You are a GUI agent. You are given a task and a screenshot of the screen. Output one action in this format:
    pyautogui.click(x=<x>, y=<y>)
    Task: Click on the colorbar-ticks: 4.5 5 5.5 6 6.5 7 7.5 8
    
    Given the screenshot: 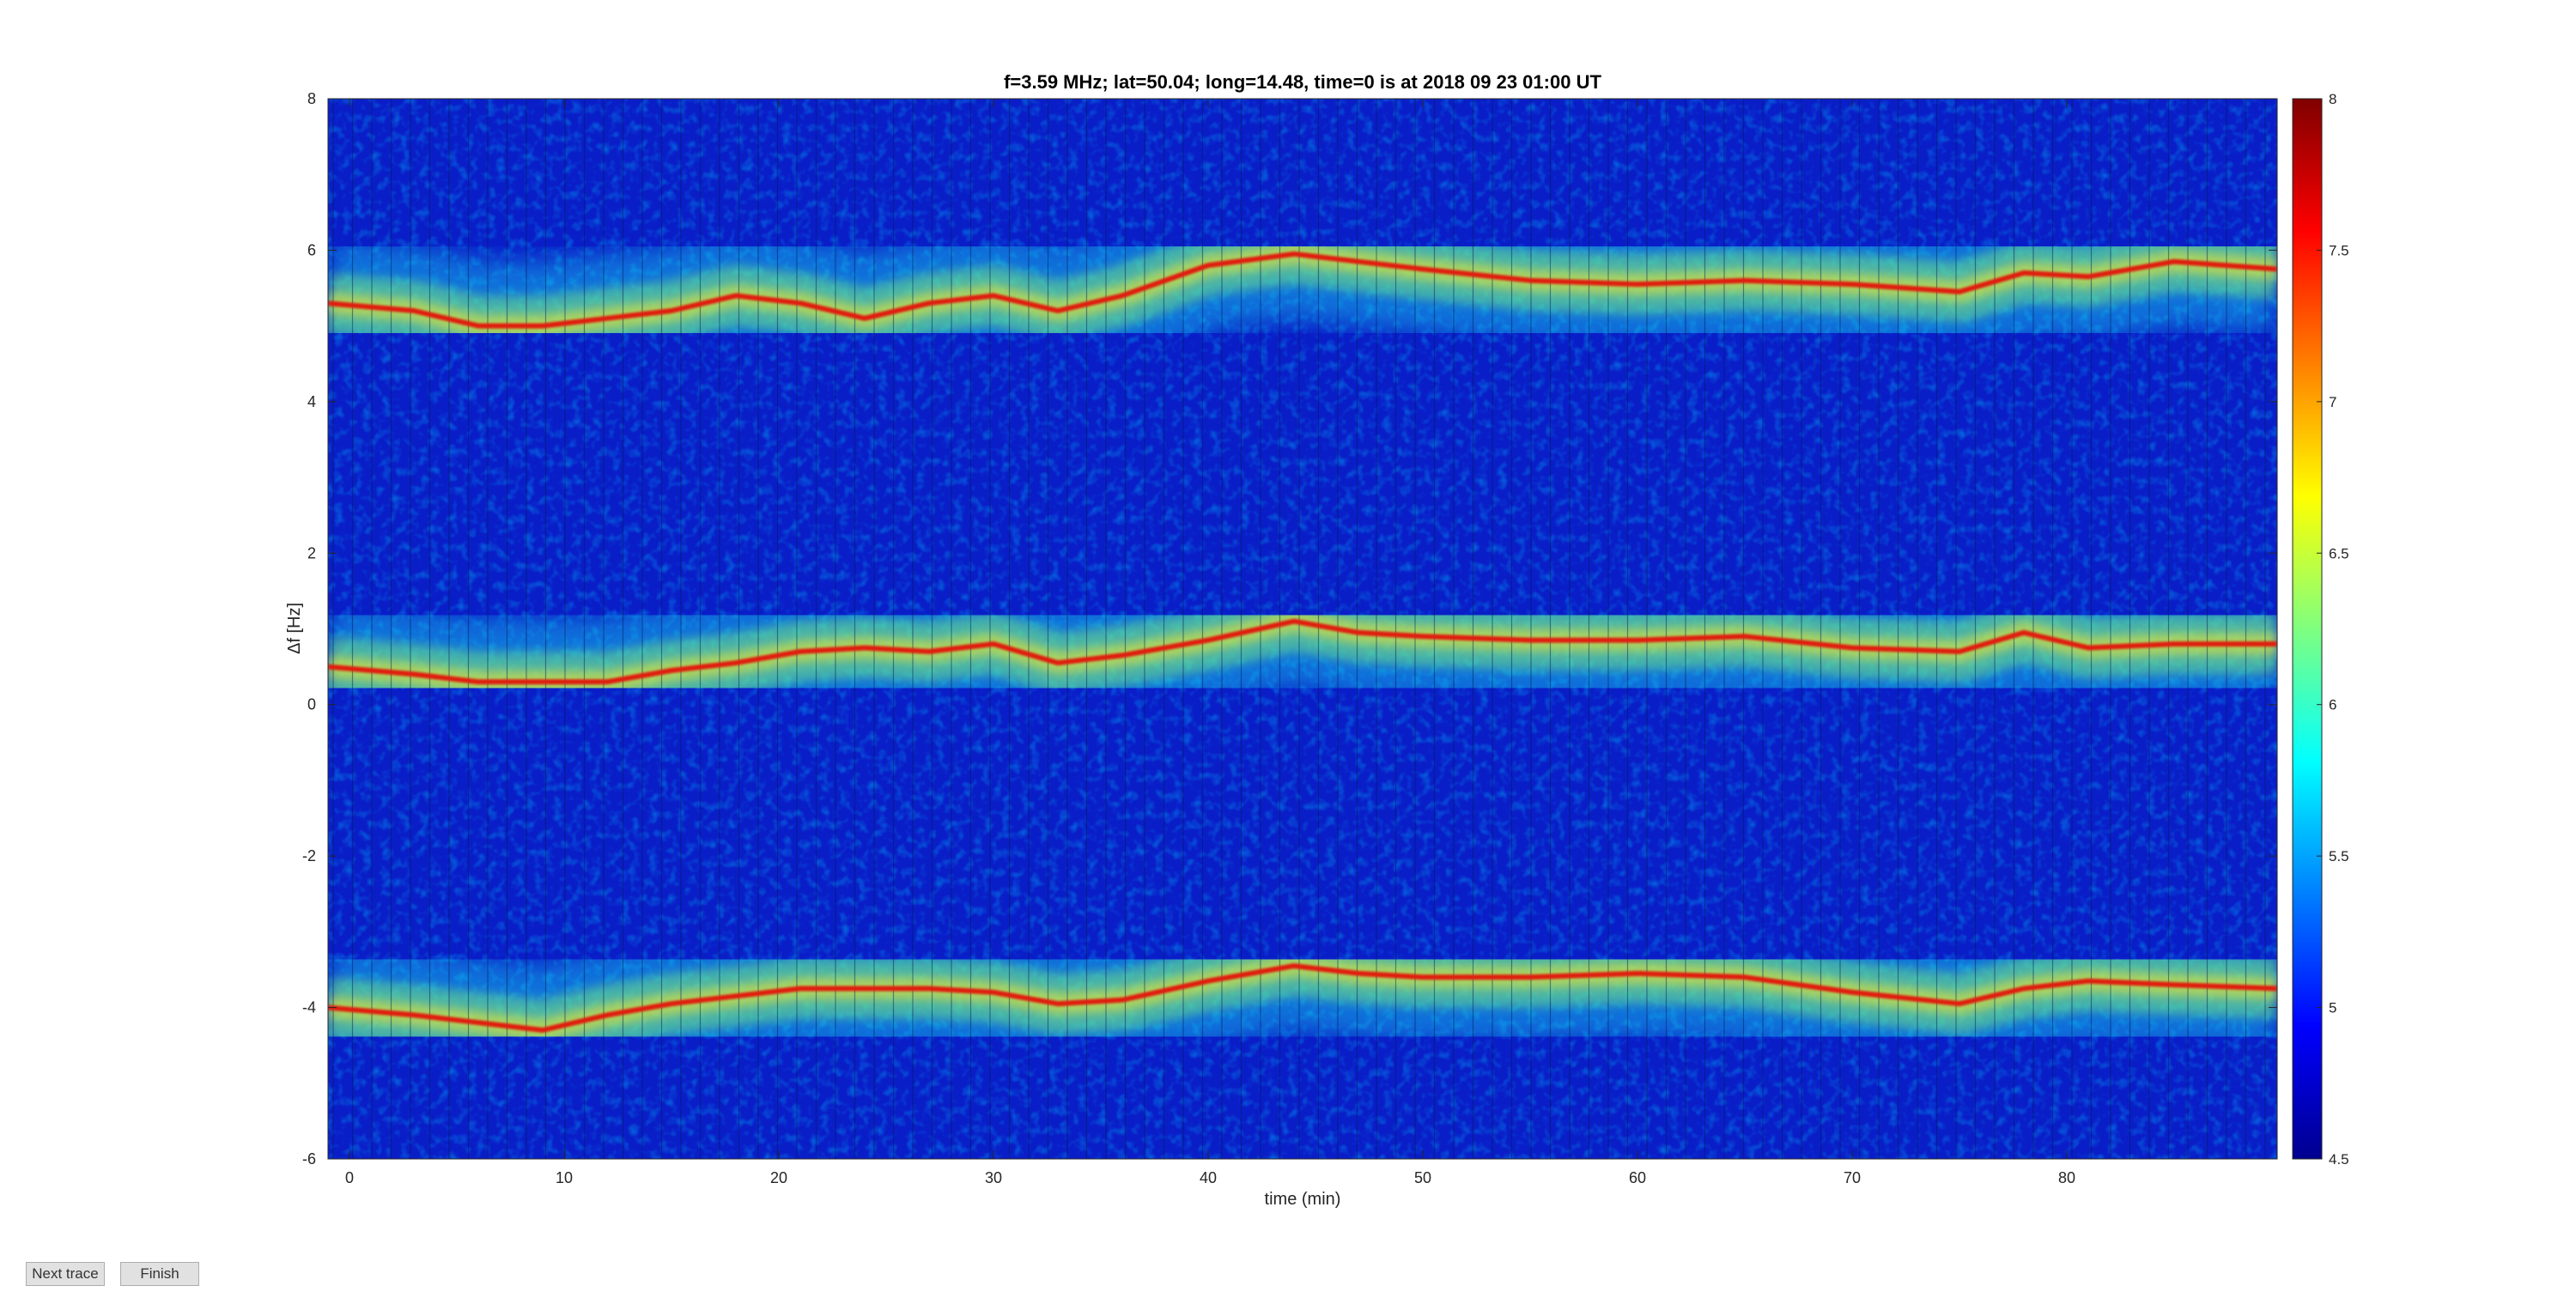 What is the action you would take?
    pyautogui.click(x=2333, y=629)
    